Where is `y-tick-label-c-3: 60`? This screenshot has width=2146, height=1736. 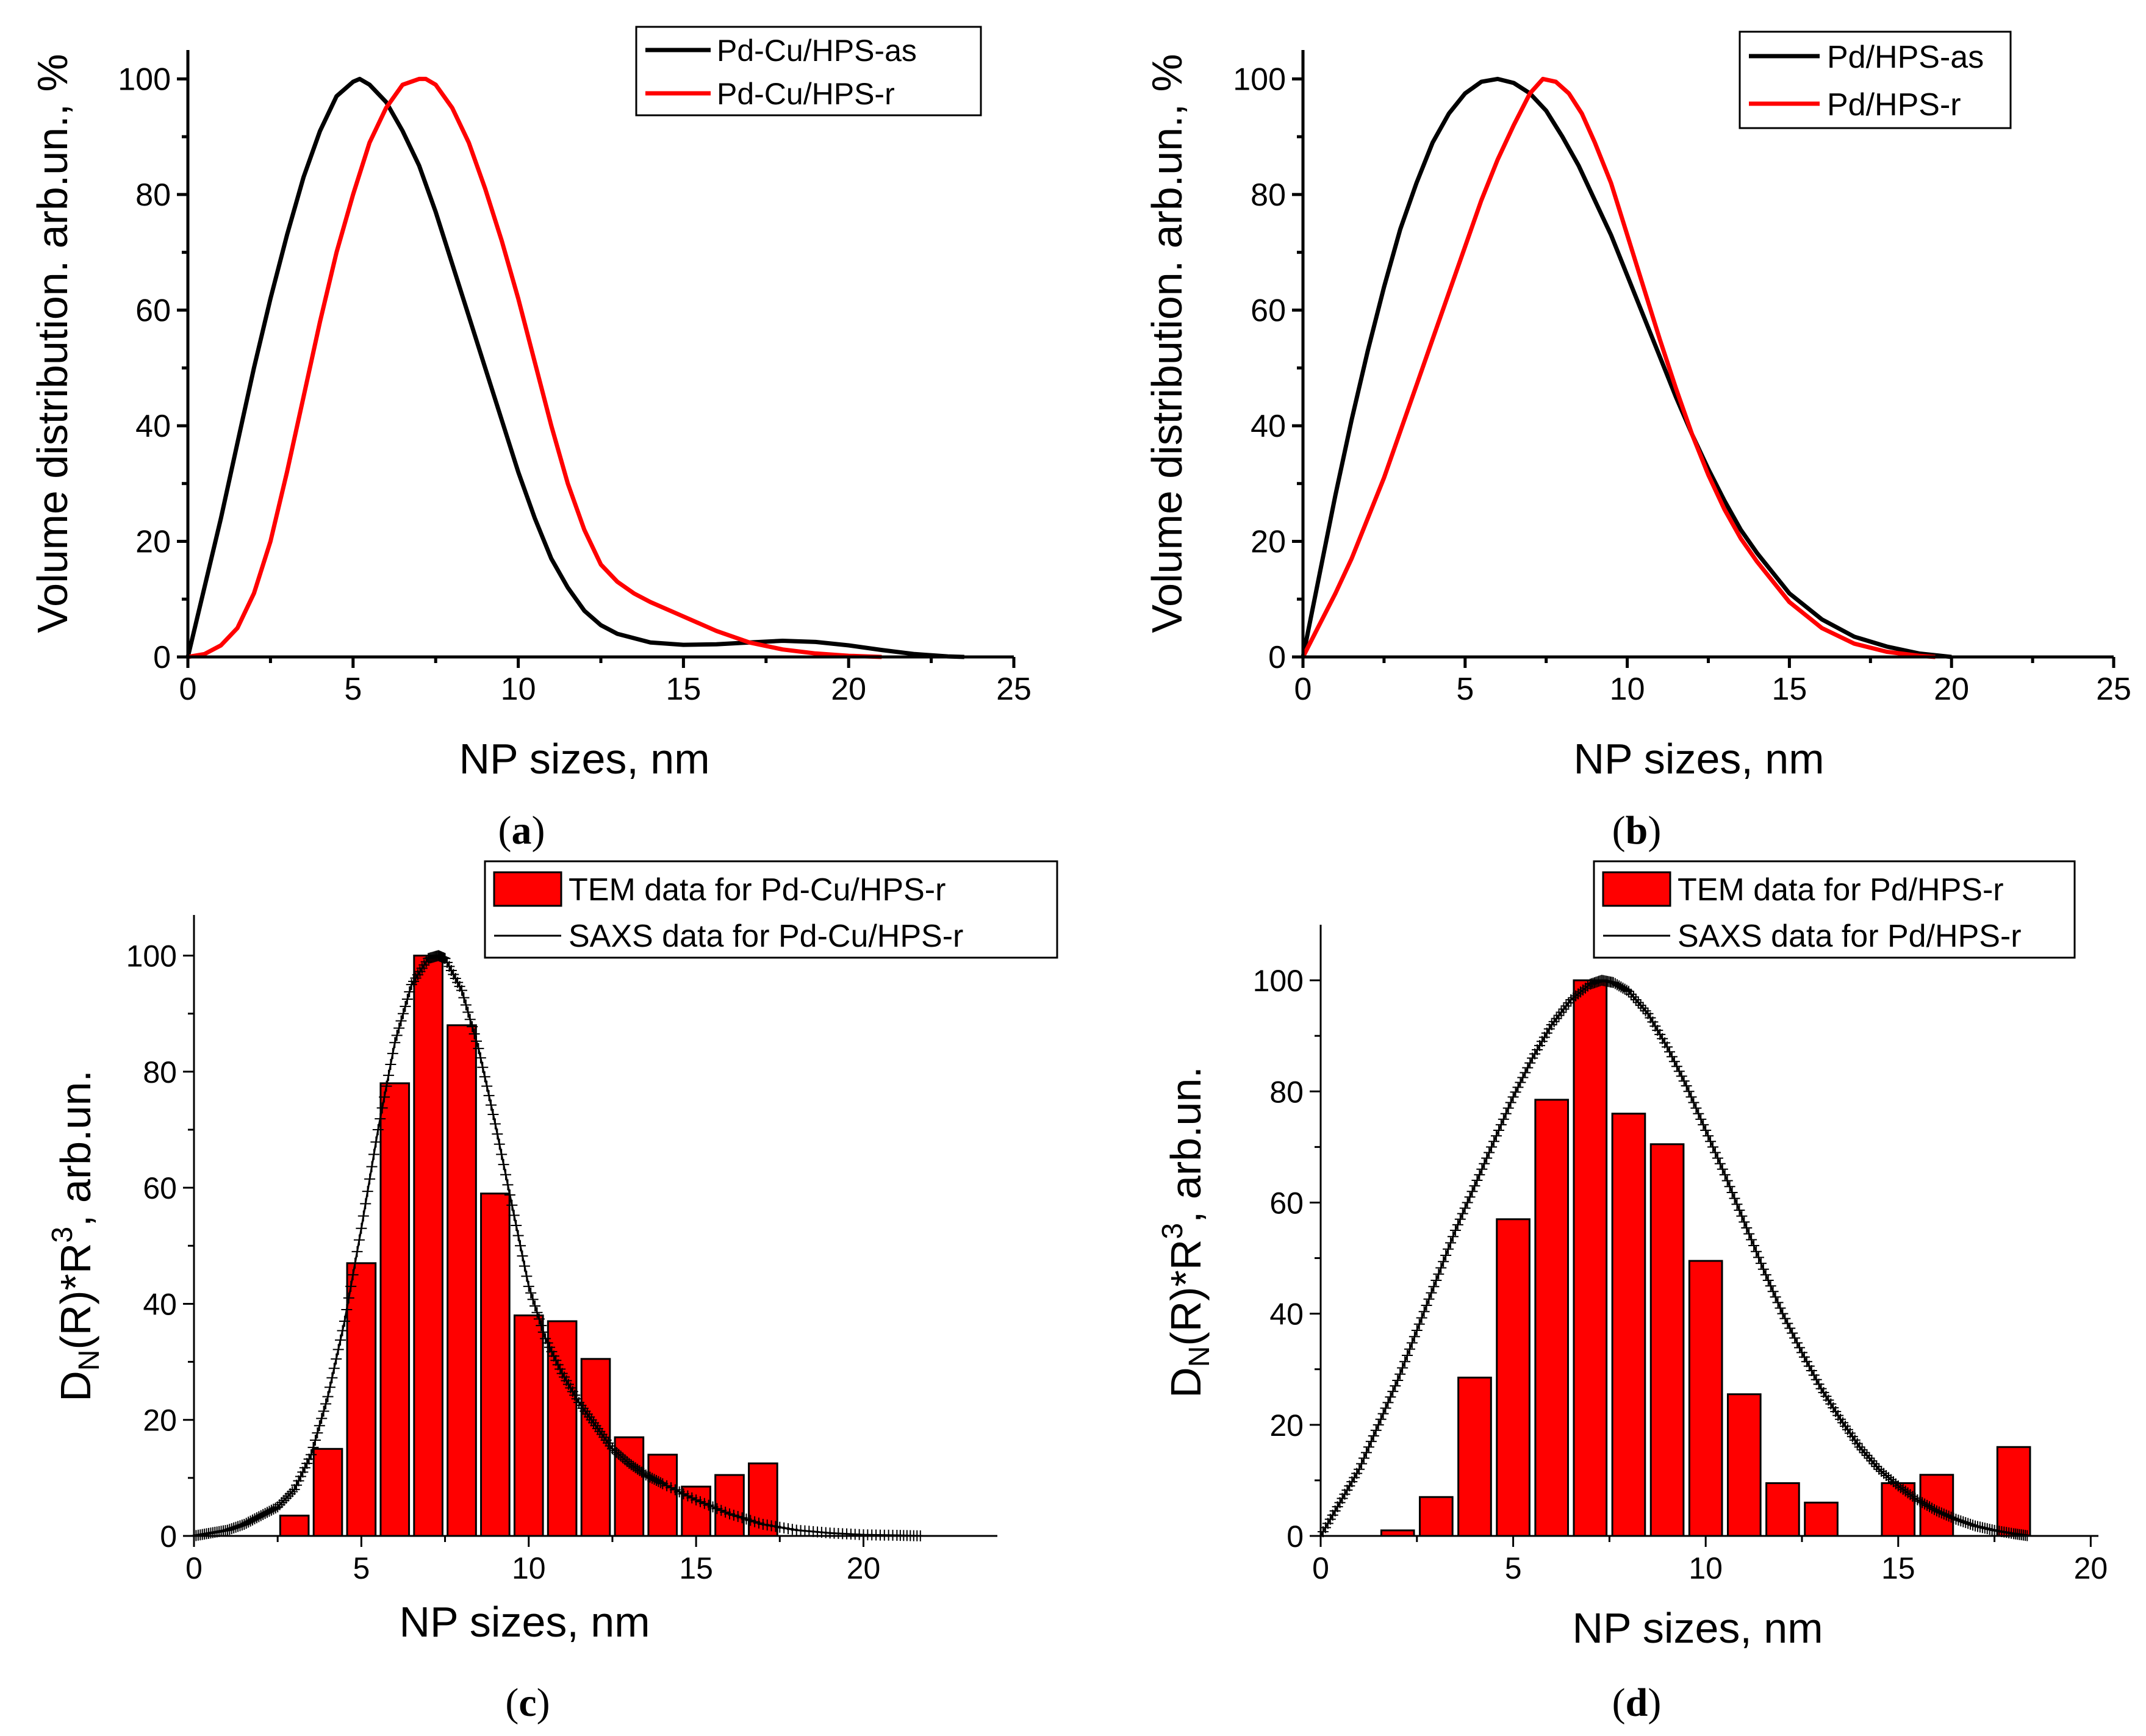 y-tick-label-c-3: 60 is located at coordinates (160, 1188).